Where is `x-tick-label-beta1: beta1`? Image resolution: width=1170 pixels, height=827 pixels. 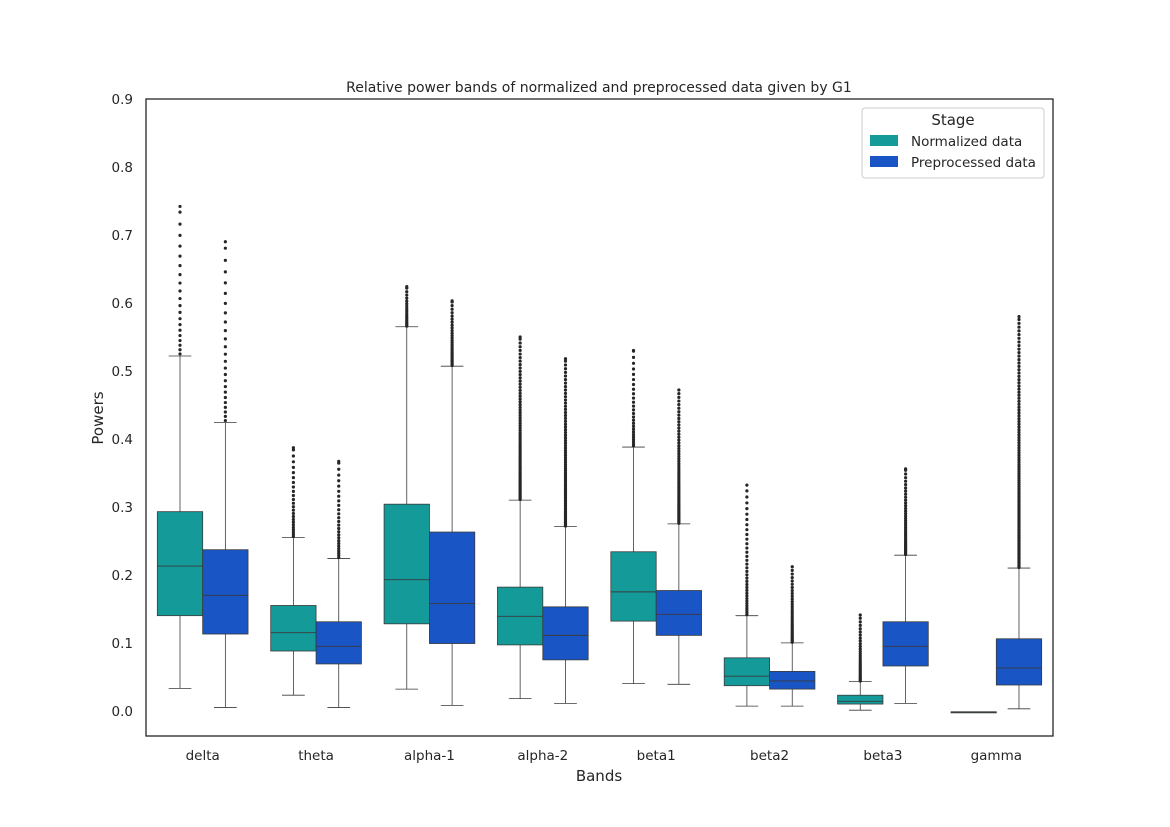
x-tick-label-beta1: beta1 is located at coordinates (656, 756).